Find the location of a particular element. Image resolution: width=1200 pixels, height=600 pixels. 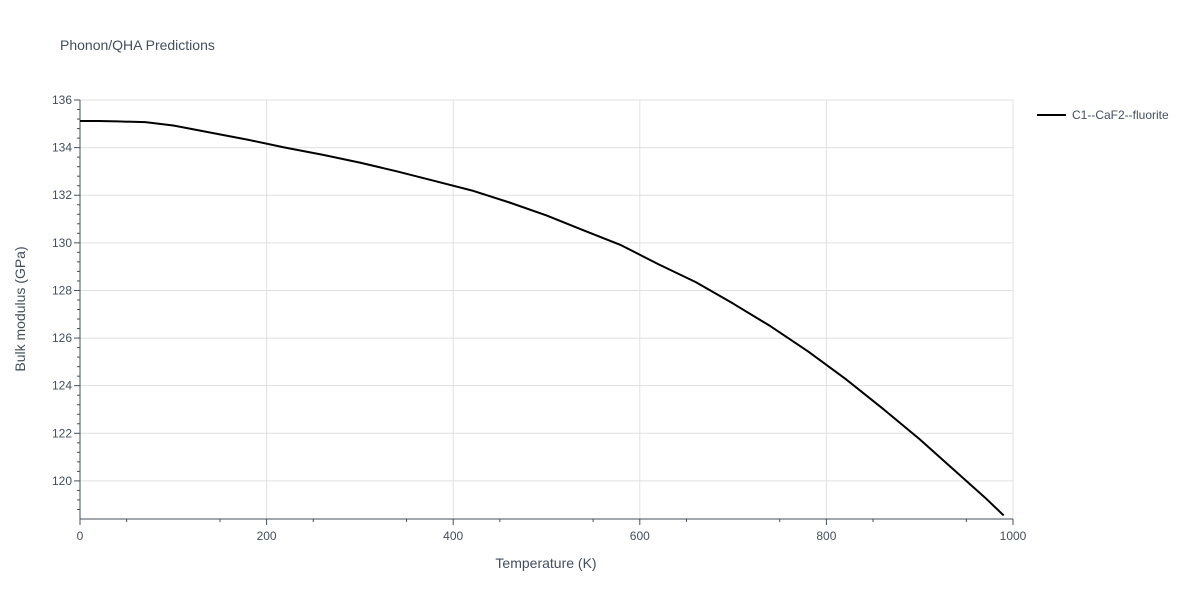

y-tick-label: 134 is located at coordinates (62, 148).